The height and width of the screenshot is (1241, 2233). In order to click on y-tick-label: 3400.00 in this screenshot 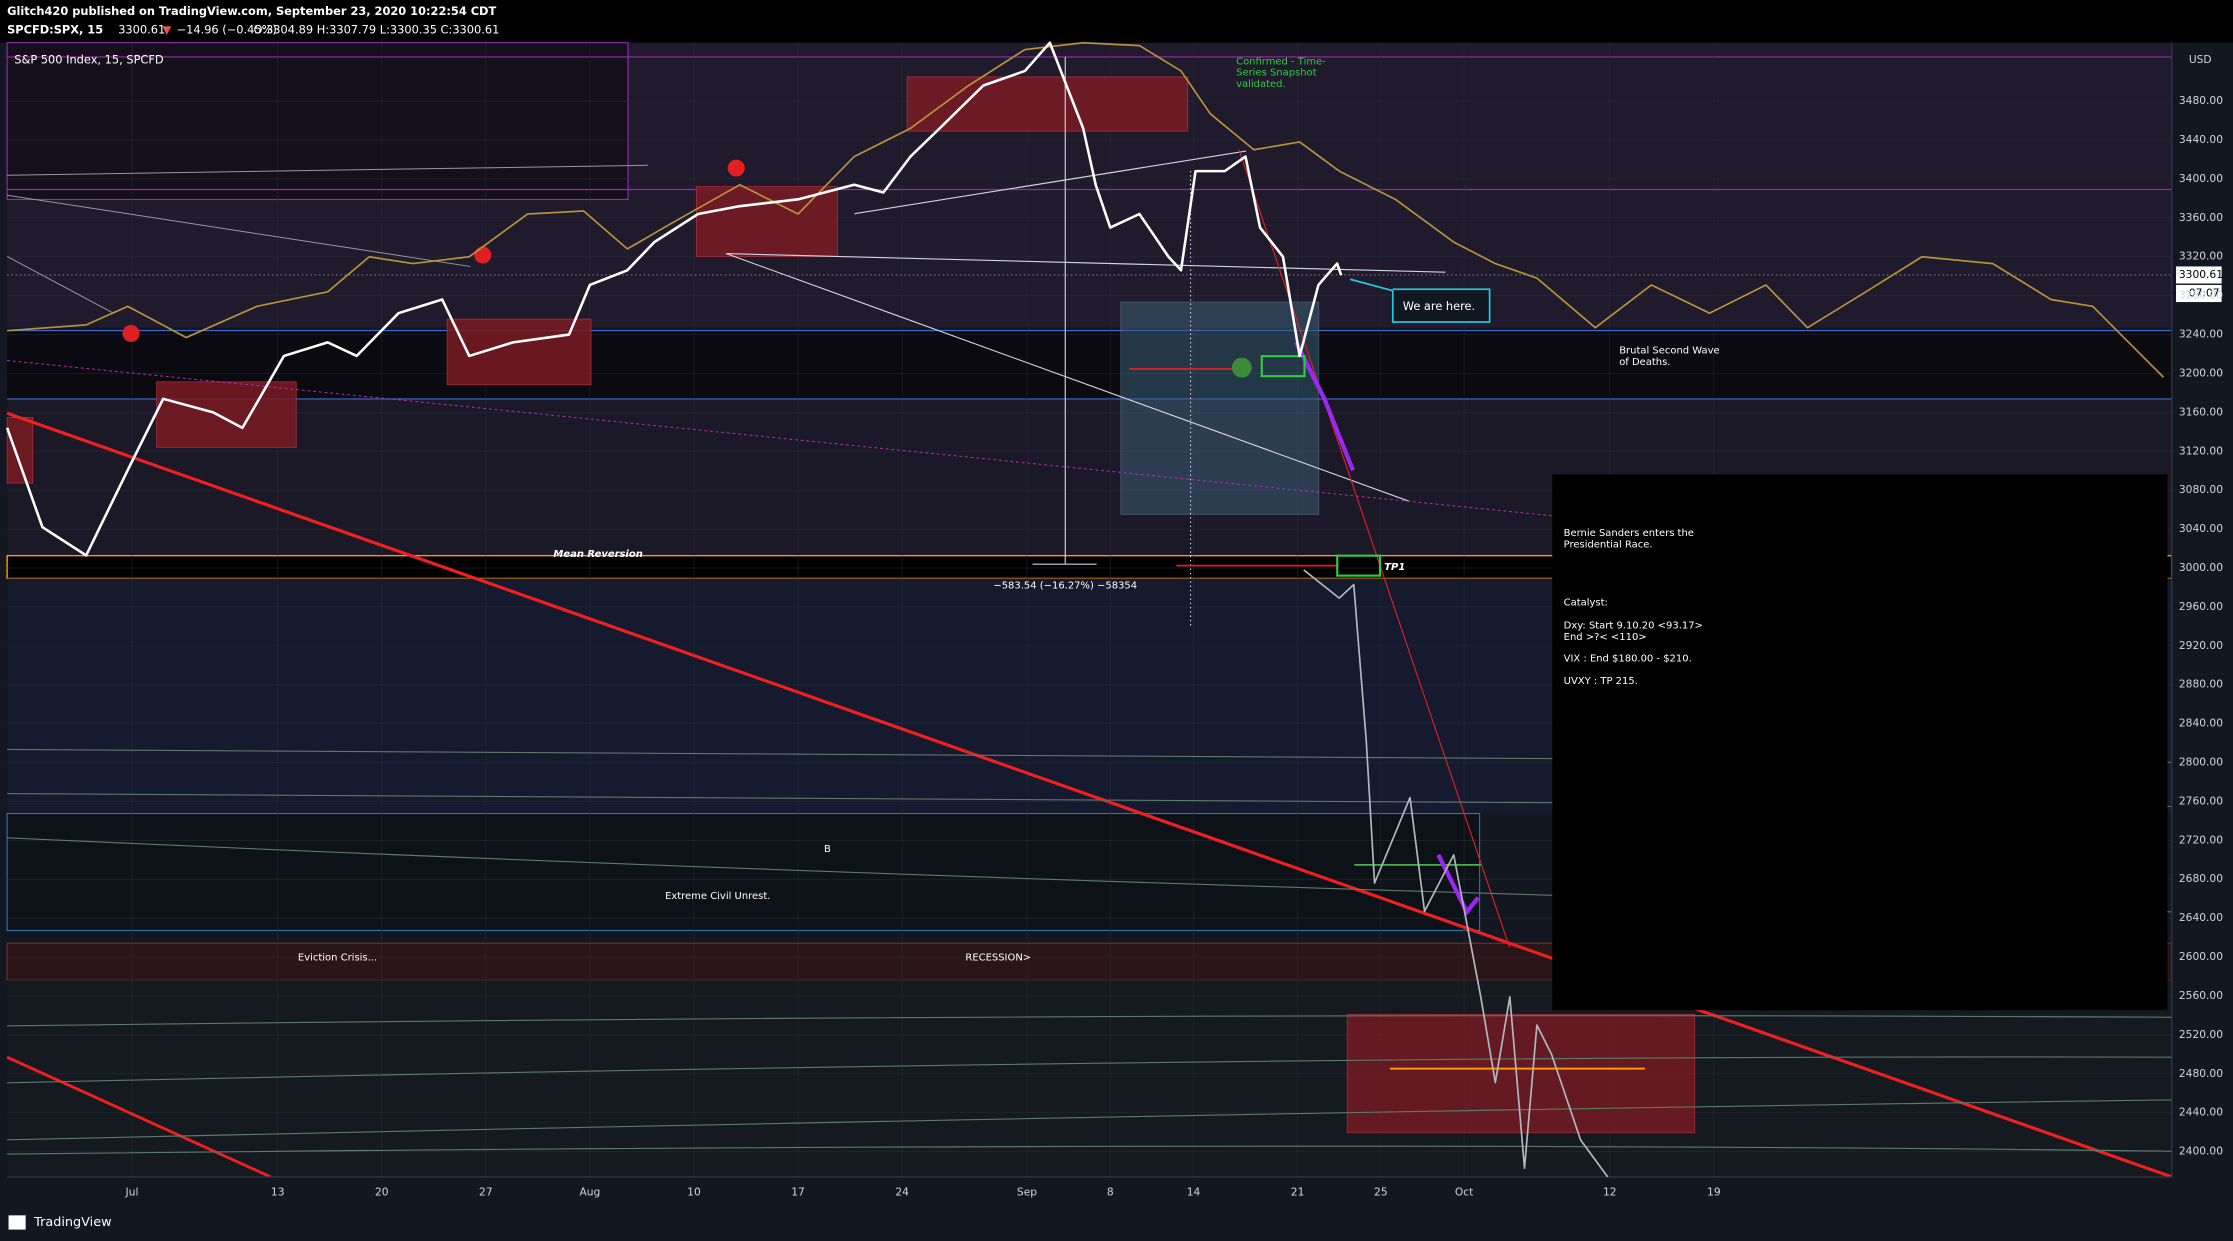, I will do `click(2201, 178)`.